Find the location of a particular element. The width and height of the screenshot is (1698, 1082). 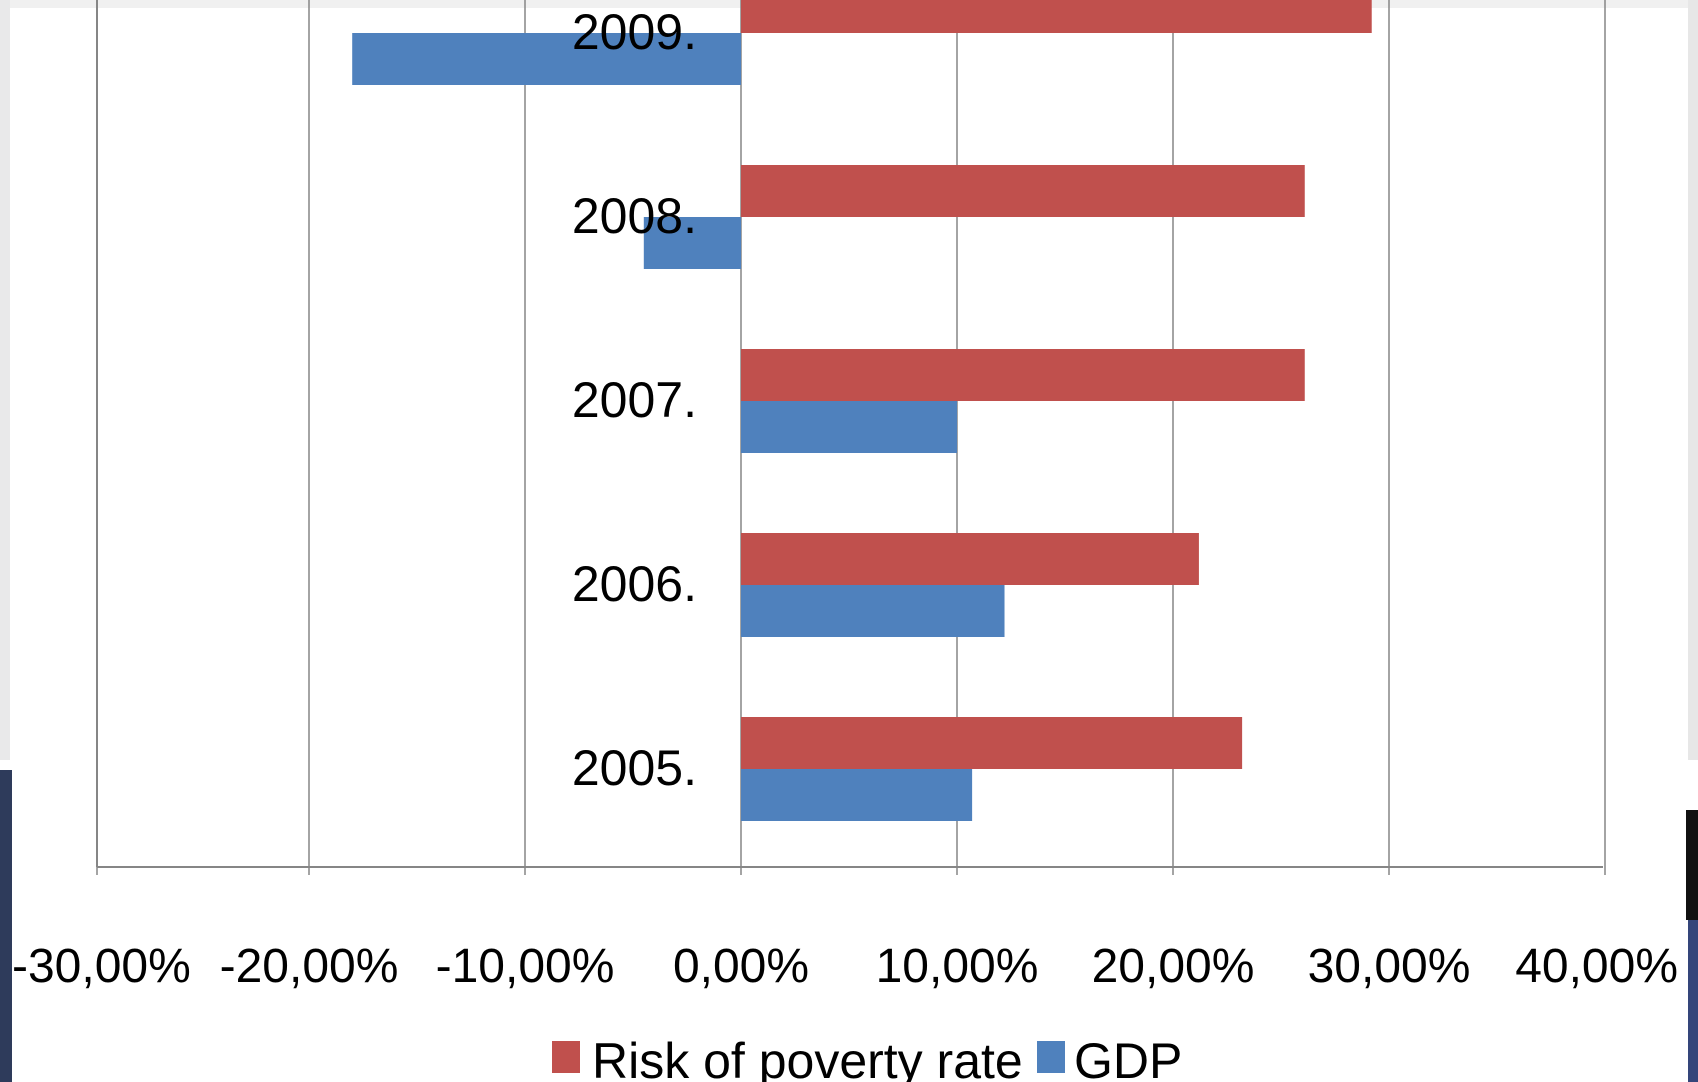

category-labels: 2005. 2006. 2007. 2008. 2009. is located at coordinates (634, 400).